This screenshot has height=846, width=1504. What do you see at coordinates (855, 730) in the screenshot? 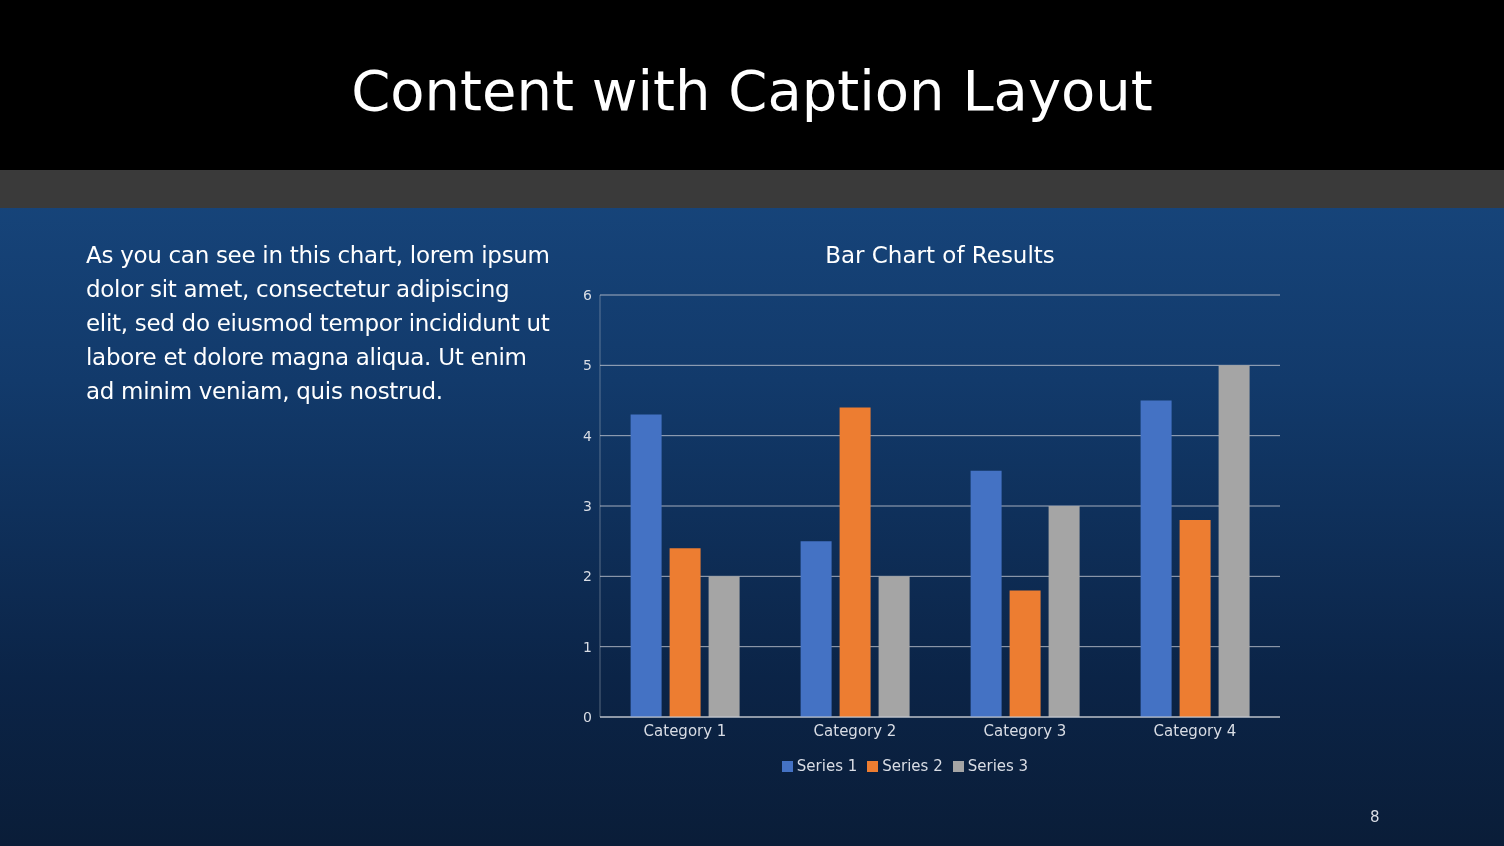
I see `x-tick-label: Category 2` at bounding box center [855, 730].